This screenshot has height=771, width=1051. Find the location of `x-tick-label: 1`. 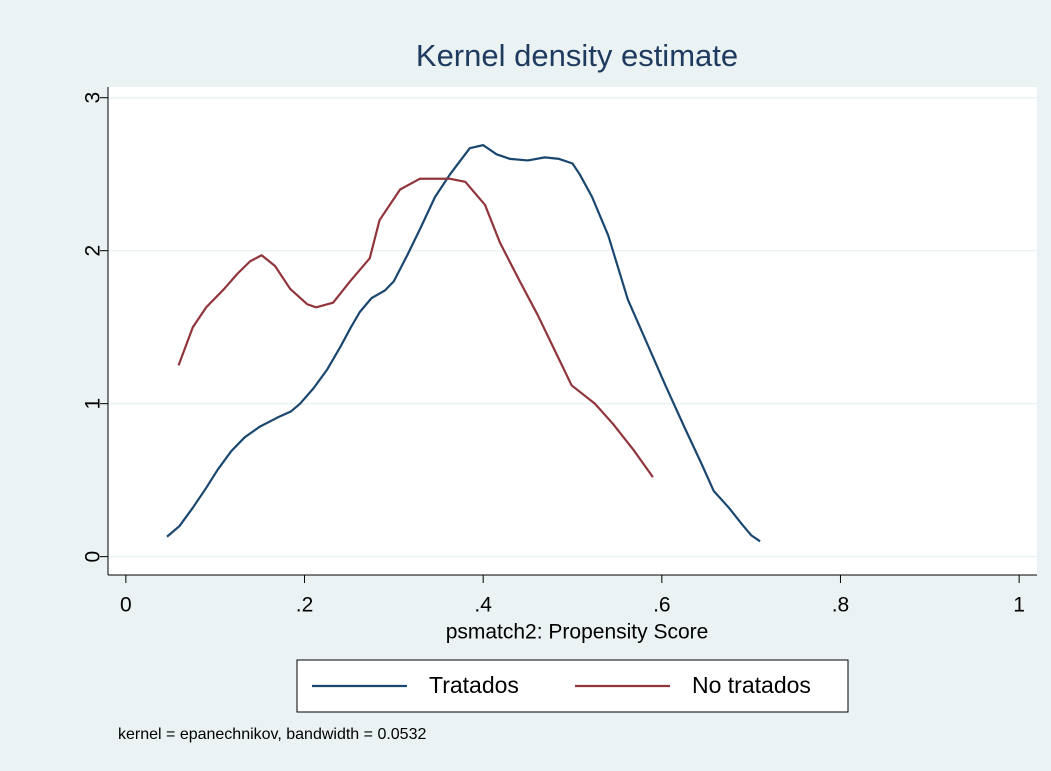

x-tick-label: 1 is located at coordinates (1019, 605).